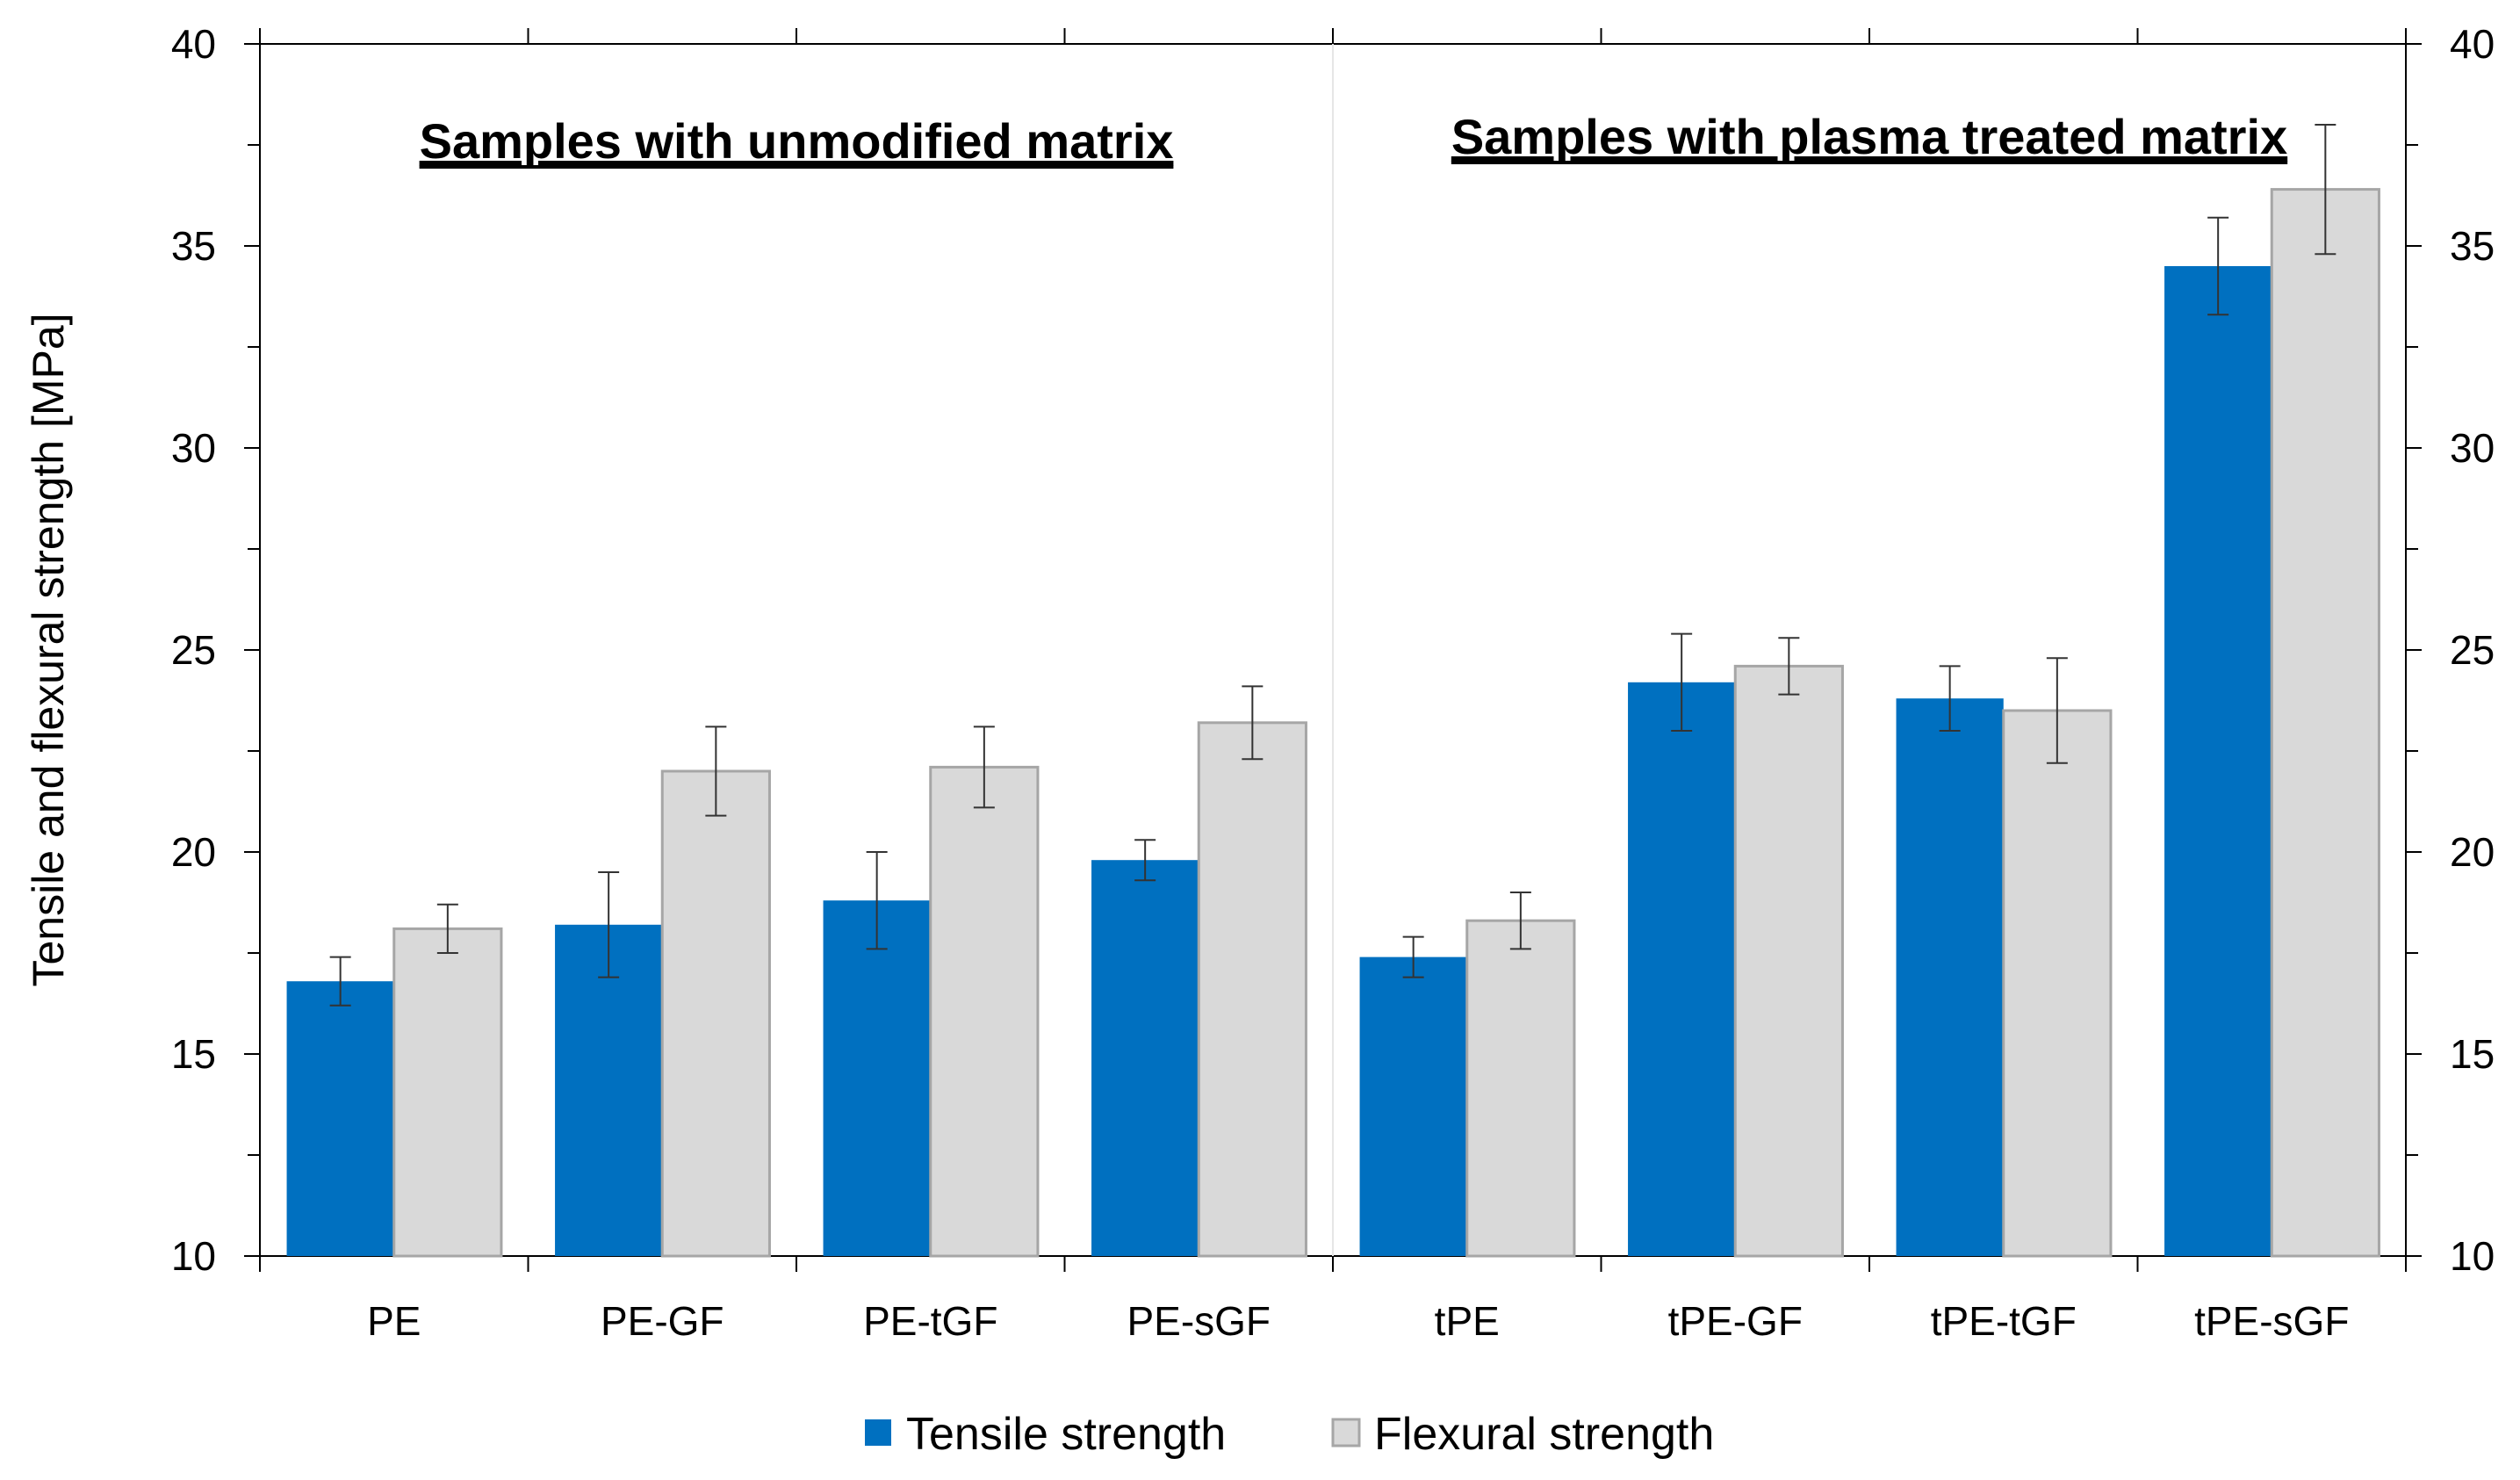  Describe the element at coordinates (2472, 44) in the screenshot. I see `y-tick-label-right: 40` at that location.